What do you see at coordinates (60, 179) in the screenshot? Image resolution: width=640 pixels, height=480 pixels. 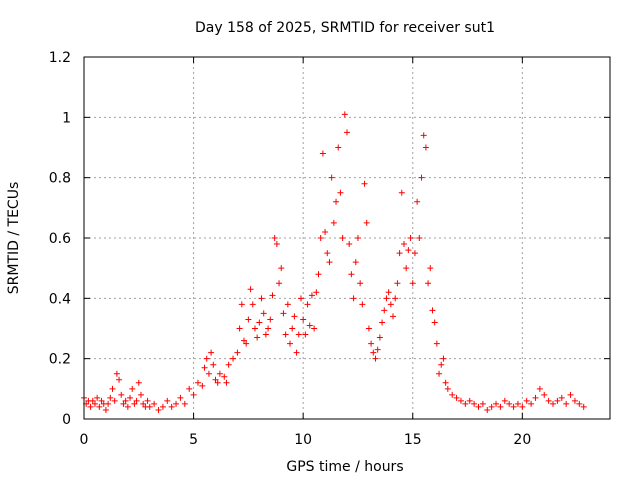 I see `y-tick-label: 0.8` at bounding box center [60, 179].